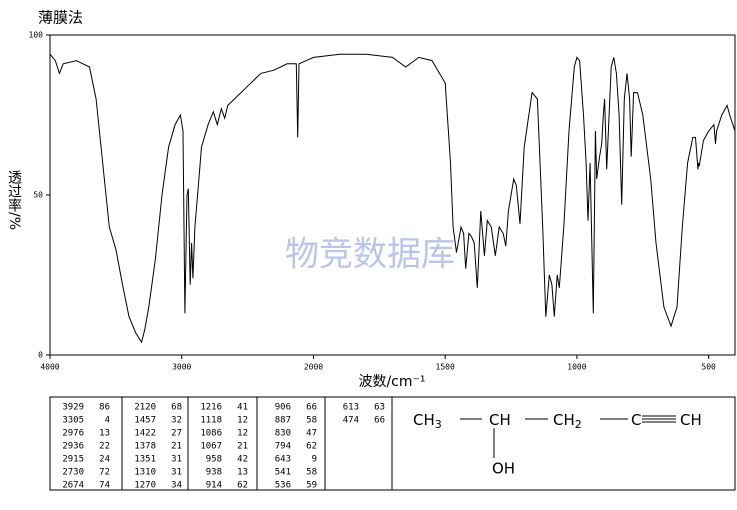 The height and width of the screenshot is (510, 737). What do you see at coordinates (283, 408) in the screenshot?
I see `peak-wavenumber: 906` at bounding box center [283, 408].